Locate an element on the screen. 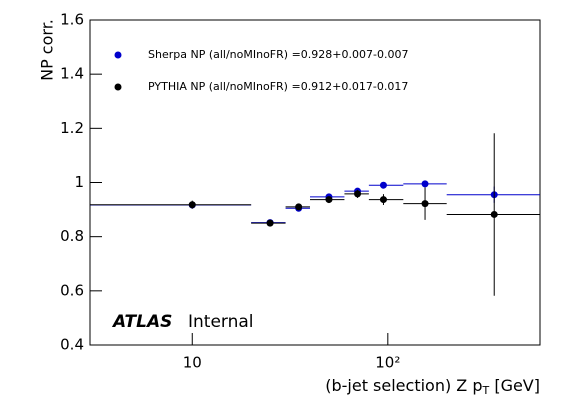 The width and height of the screenshot is (567, 409). internal-label: Internal is located at coordinates (221, 322).